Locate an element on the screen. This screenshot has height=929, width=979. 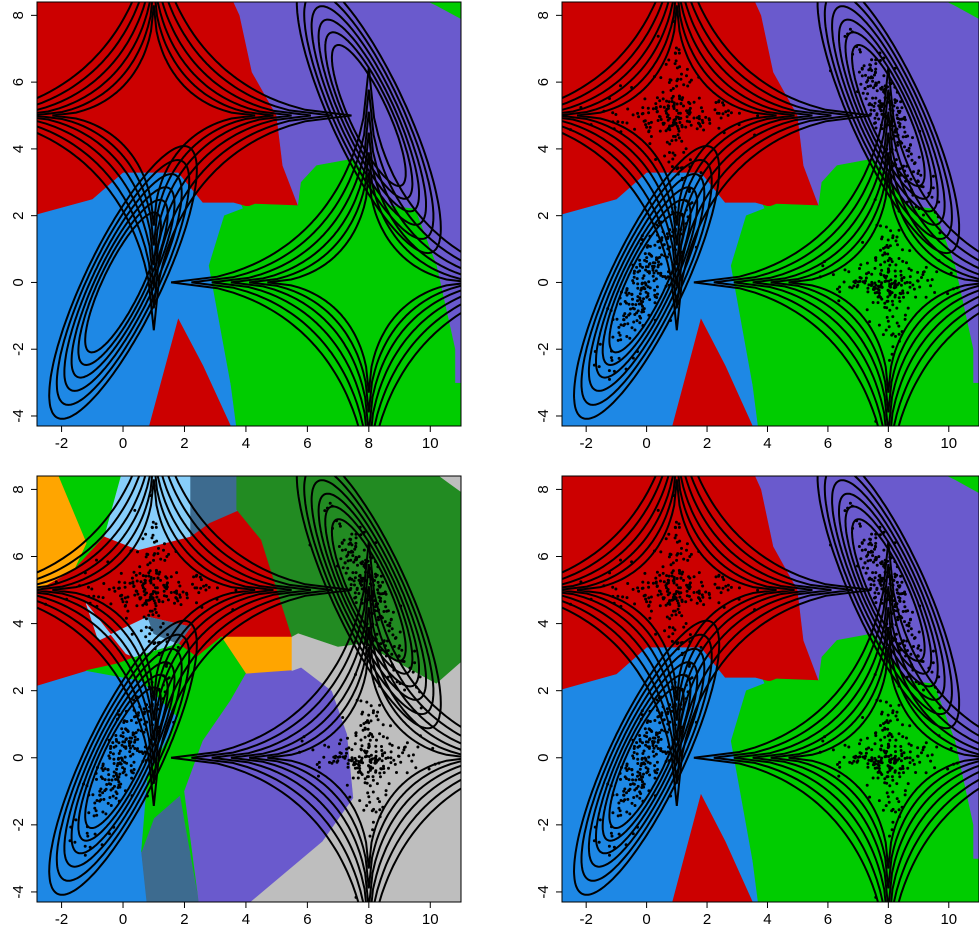
x-tick-label: 8 is located at coordinates (888, 919).